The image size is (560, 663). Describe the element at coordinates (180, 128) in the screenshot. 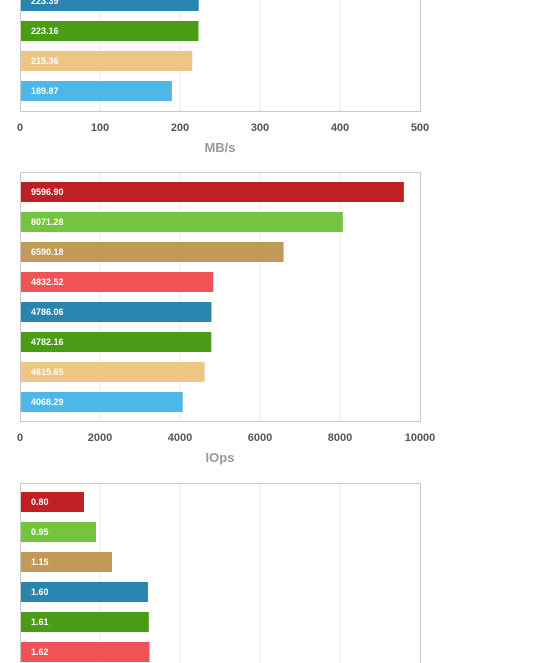

I see `x-tick-label: 200` at that location.